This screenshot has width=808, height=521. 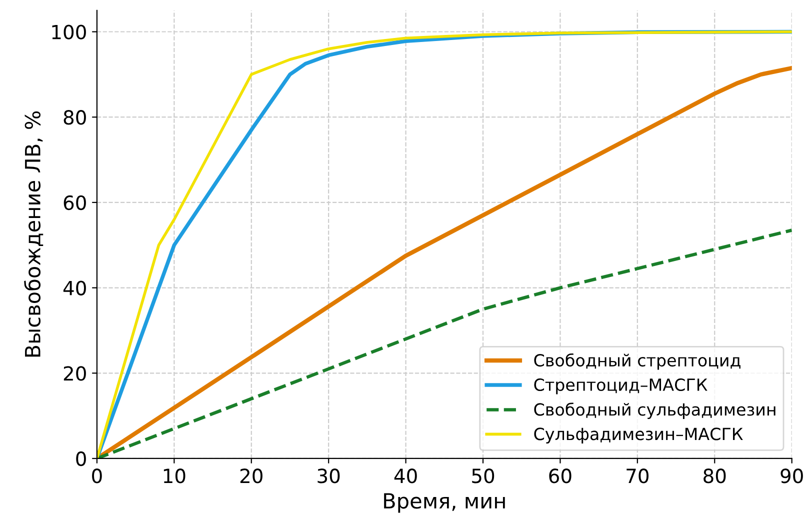 I want to click on y-tick-label: 20, so click(x=75, y=373).